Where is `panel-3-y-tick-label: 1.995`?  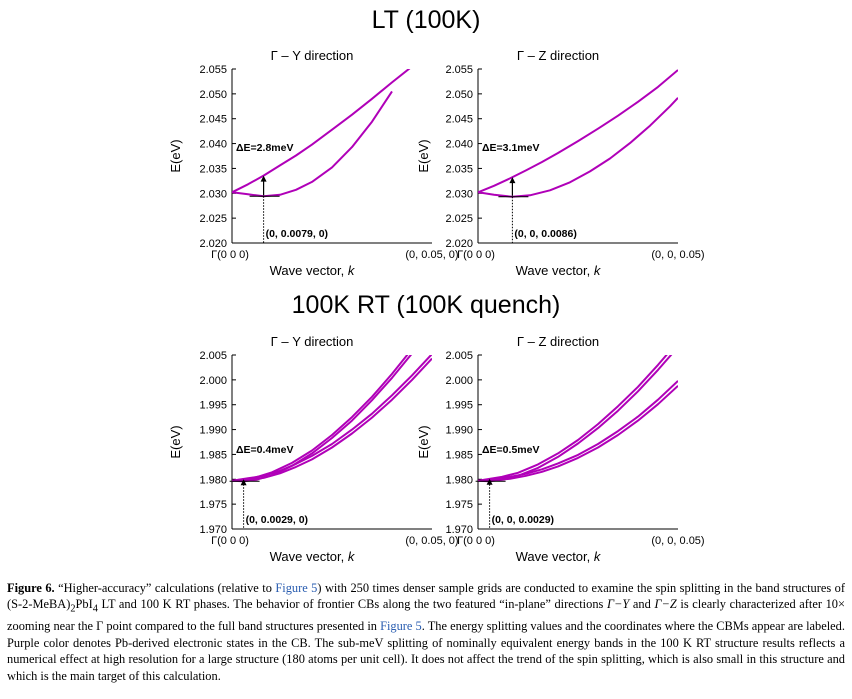 panel-3-y-tick-label: 1.995 is located at coordinates (213, 406).